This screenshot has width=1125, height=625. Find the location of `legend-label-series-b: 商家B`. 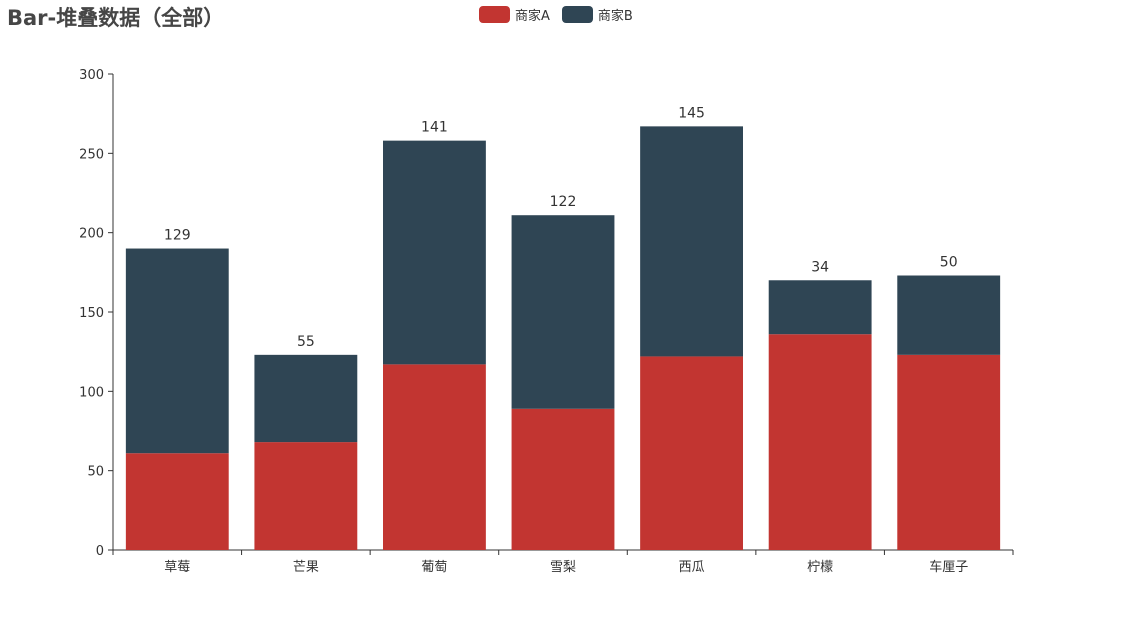

legend-label-series-b: 商家B is located at coordinates (615, 16).